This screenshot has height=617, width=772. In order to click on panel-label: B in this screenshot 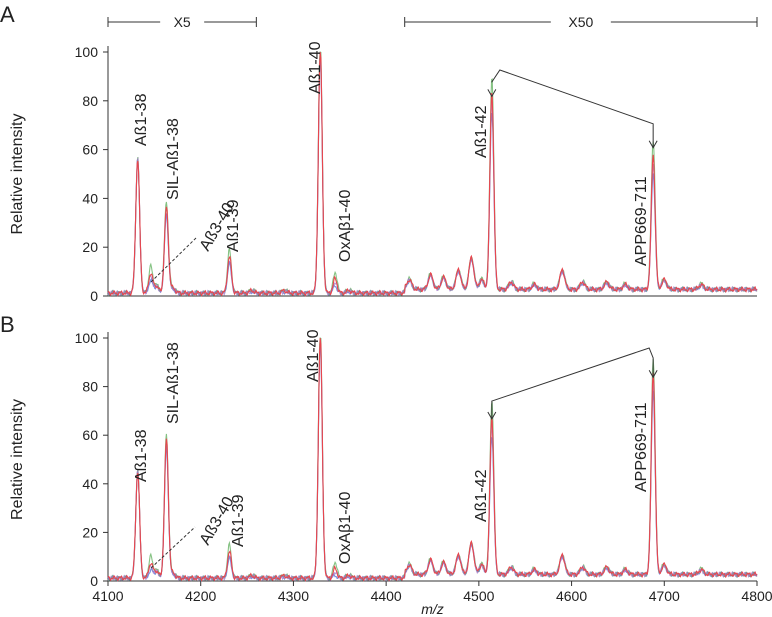, I will do `click(7, 324)`.